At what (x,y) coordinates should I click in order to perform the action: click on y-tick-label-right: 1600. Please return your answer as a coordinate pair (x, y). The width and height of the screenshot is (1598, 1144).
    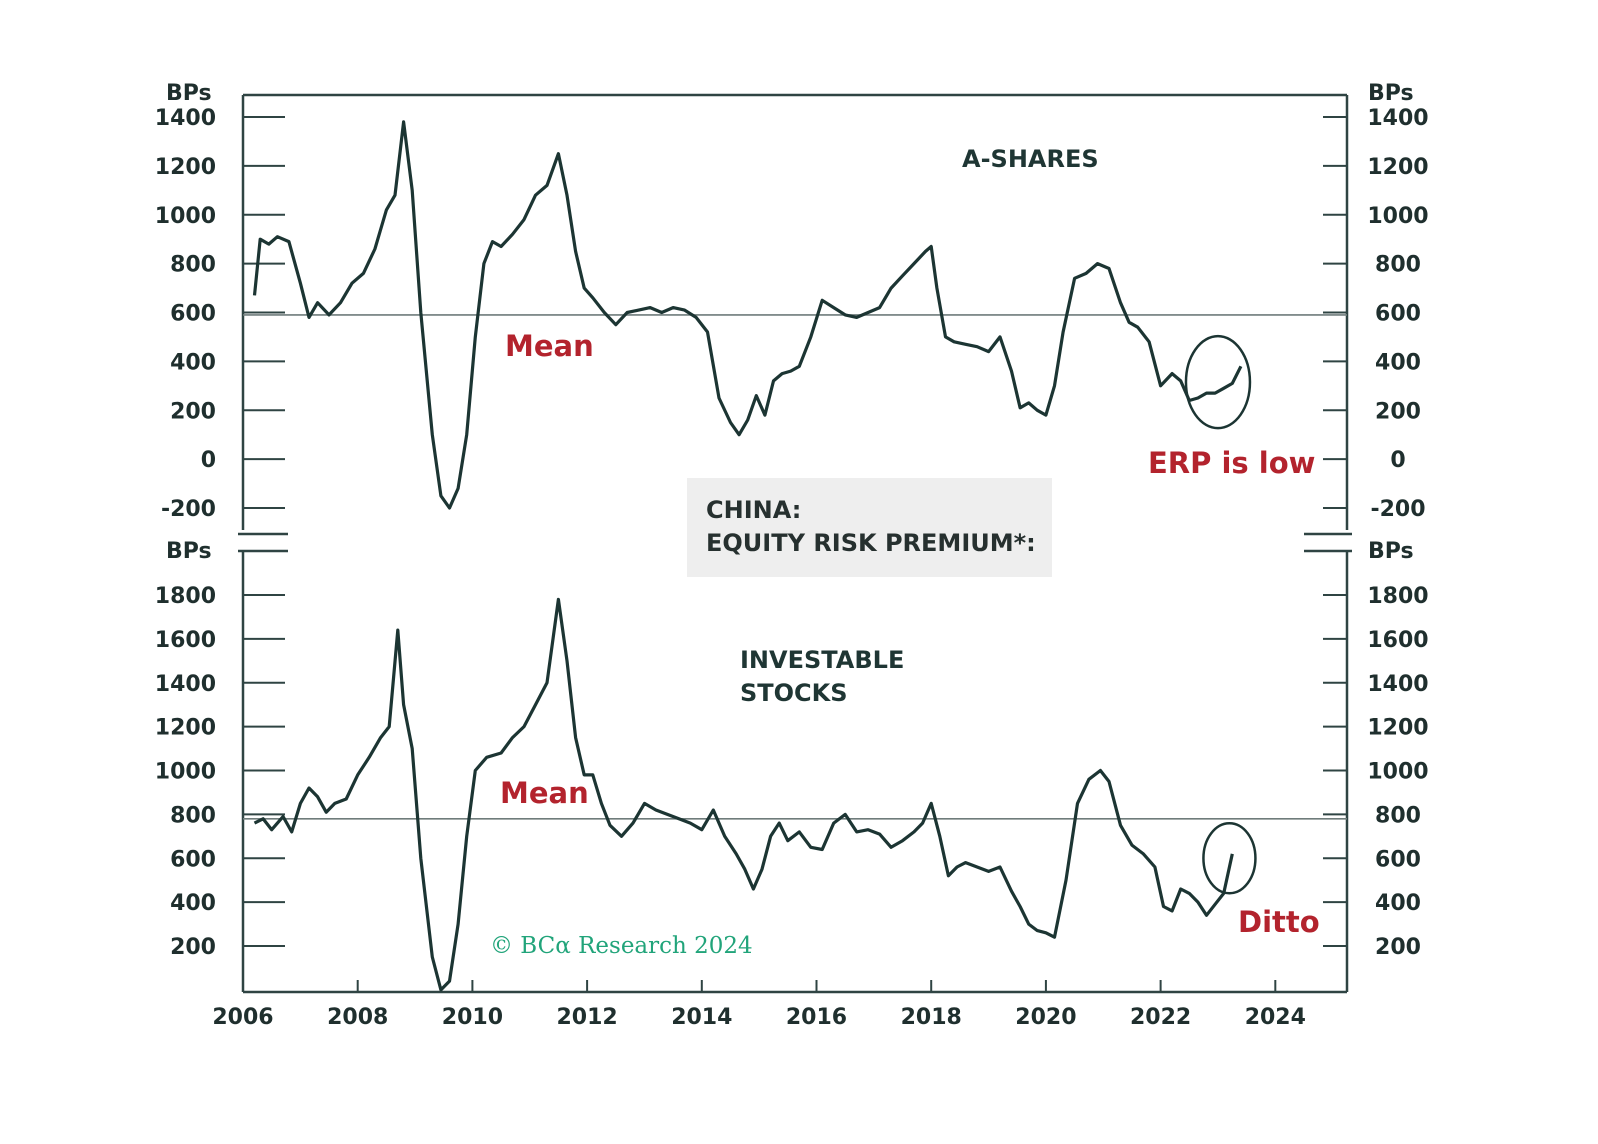
    Looking at the image, I should click on (1397, 640).